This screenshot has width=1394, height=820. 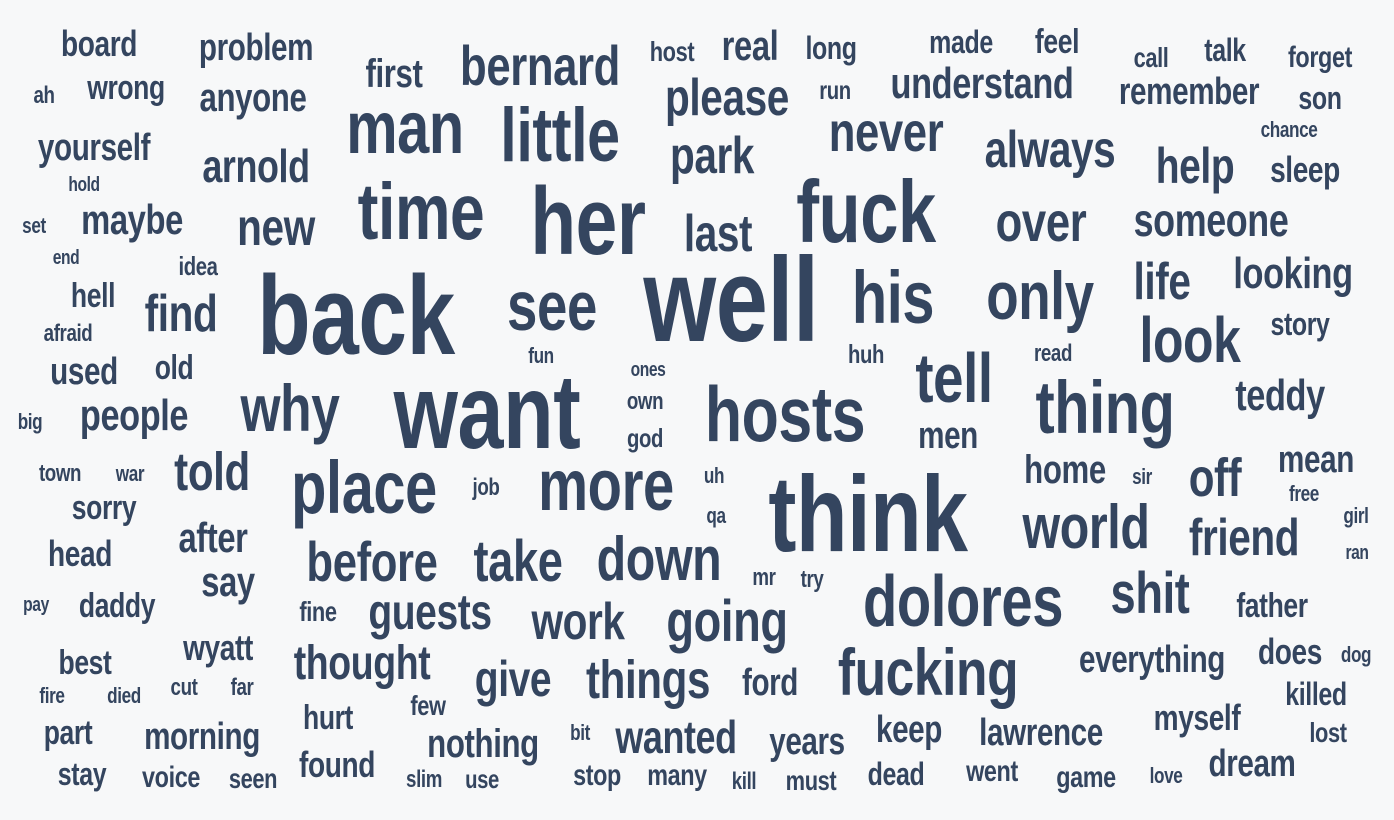 I want to click on word-use: use, so click(x=482, y=779).